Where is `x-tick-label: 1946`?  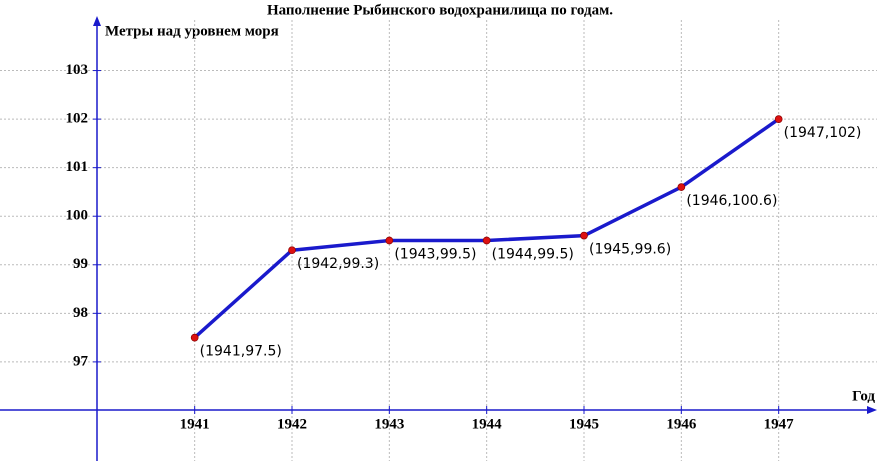
x-tick-label: 1946 is located at coordinates (681, 424).